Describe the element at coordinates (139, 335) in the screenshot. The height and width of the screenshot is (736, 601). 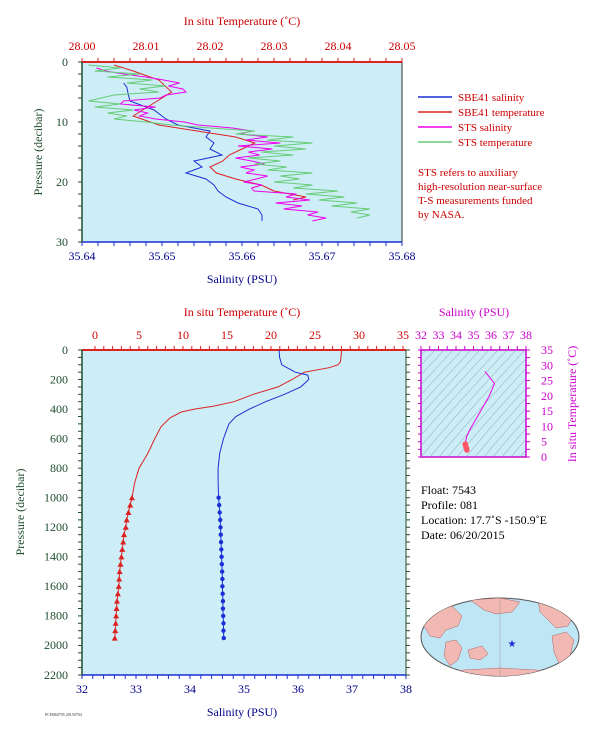
I see `bottom-temp-tick: 5` at that location.